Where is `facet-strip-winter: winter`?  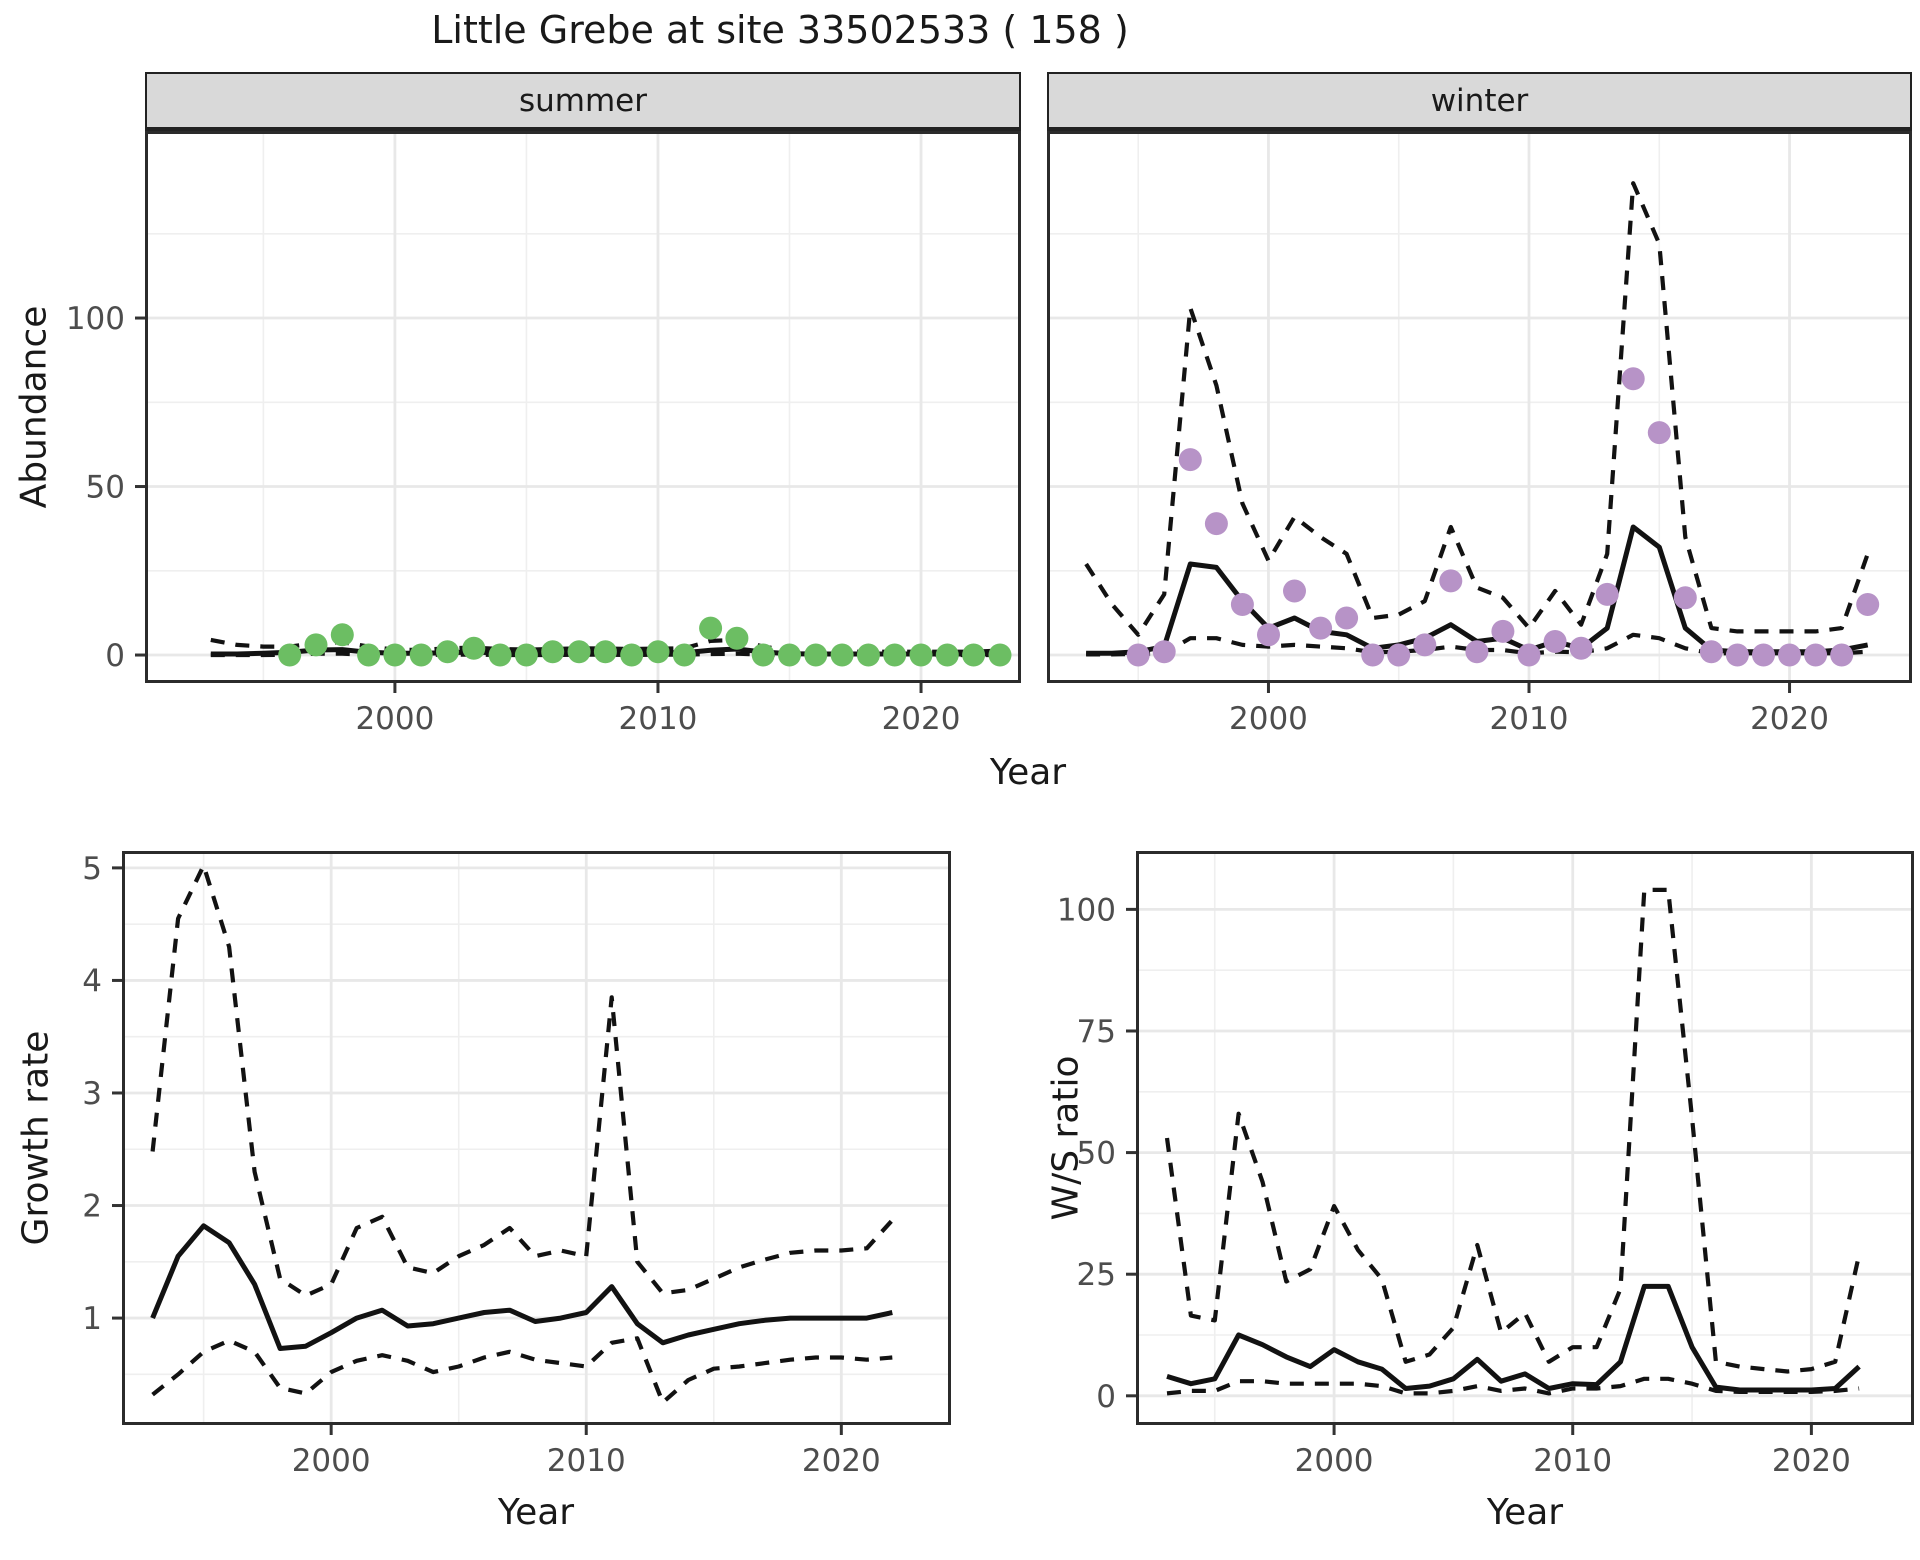 facet-strip-winter: winter is located at coordinates (1479, 101).